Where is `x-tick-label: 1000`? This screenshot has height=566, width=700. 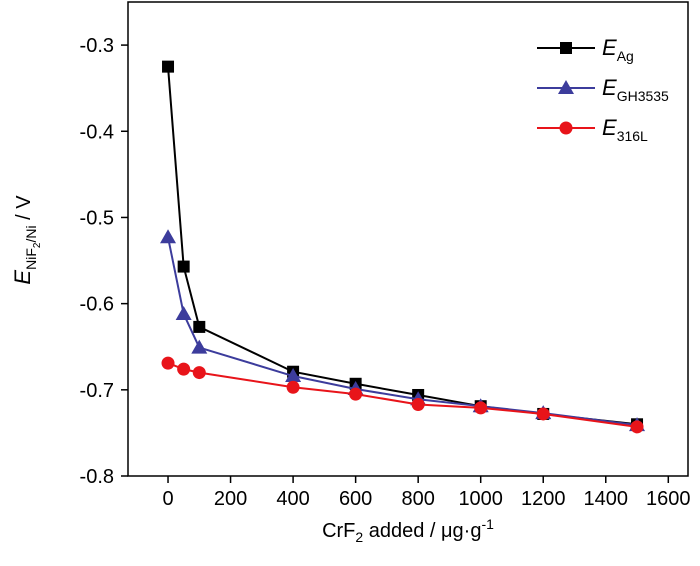 x-tick-label: 1000 is located at coordinates (480, 499).